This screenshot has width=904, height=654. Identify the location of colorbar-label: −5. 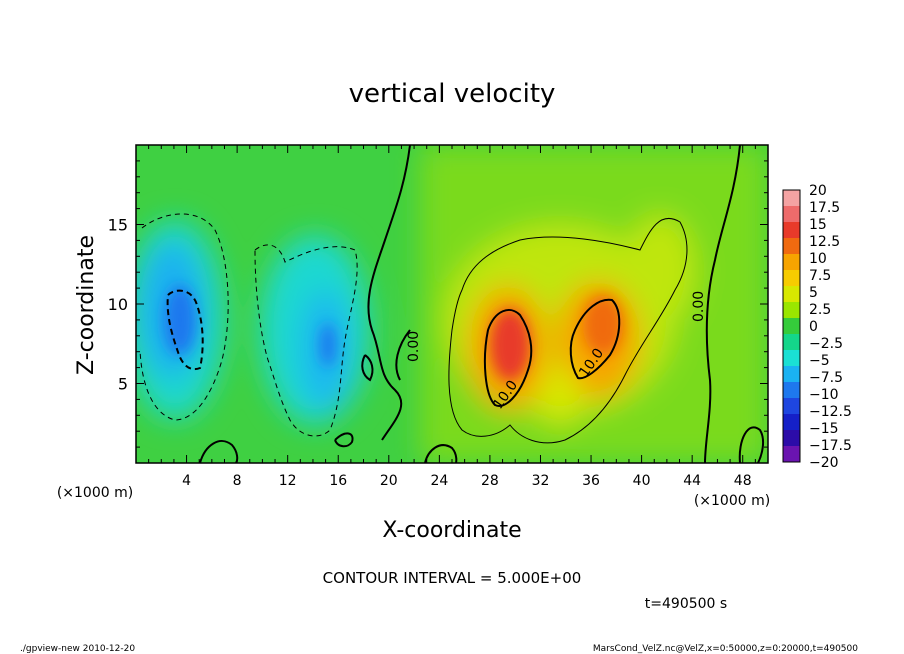
(819, 361).